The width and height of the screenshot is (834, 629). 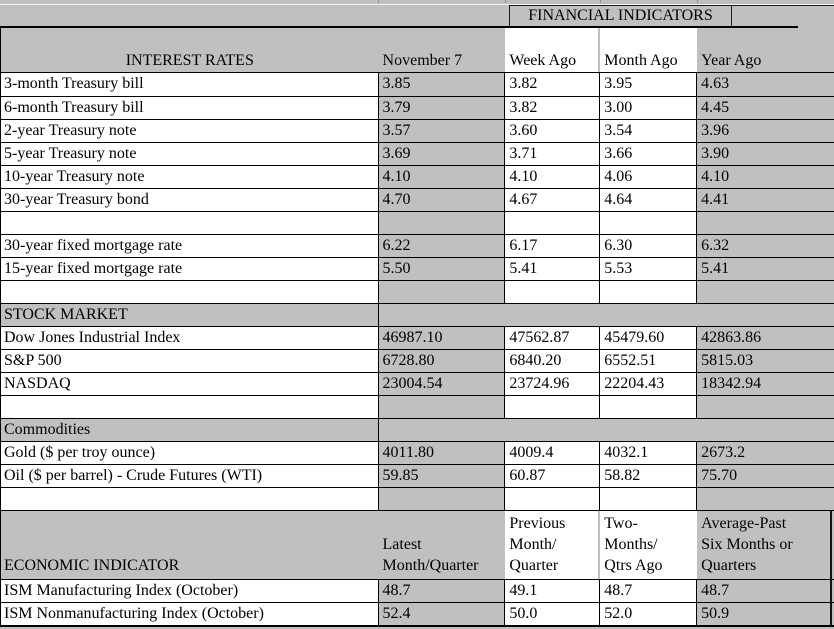 What do you see at coordinates (649, 476) in the screenshot?
I see `value-cell: 58.82` at bounding box center [649, 476].